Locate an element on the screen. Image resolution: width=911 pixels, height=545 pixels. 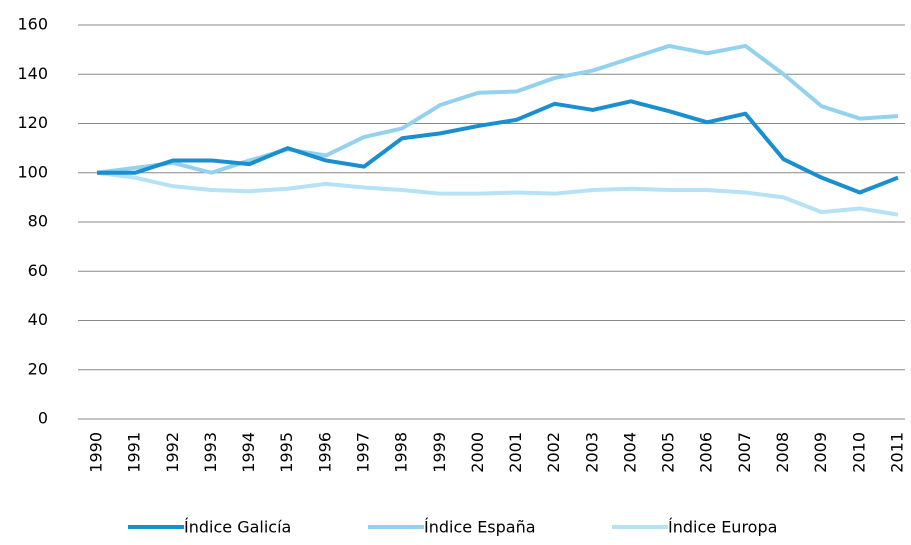
y-tick-label: 140 is located at coordinates (32, 73).